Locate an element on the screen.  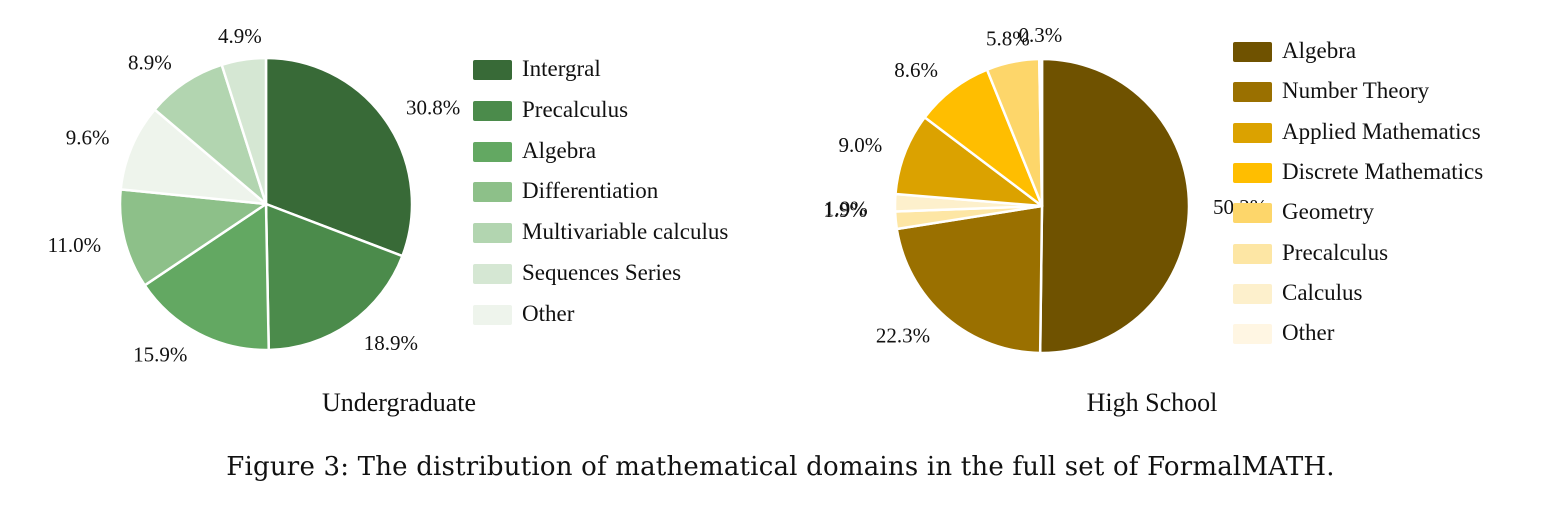
slice-label-high-school-1: 22.3% is located at coordinates (903, 335).